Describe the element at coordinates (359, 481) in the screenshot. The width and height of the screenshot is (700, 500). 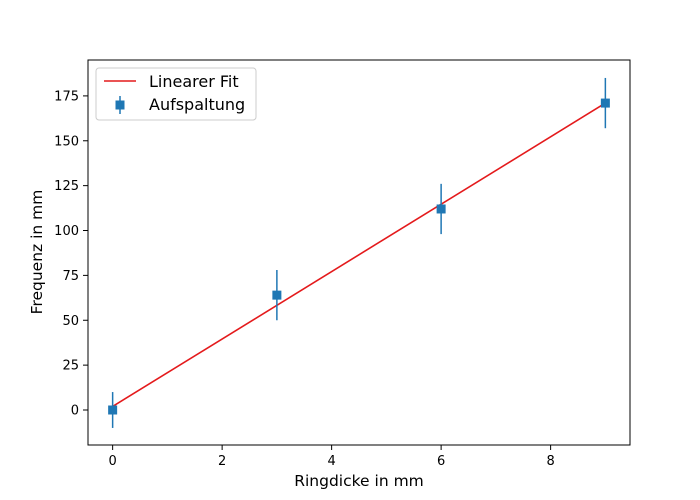
I see `x-axis-label: Ringdicke in mm` at that location.